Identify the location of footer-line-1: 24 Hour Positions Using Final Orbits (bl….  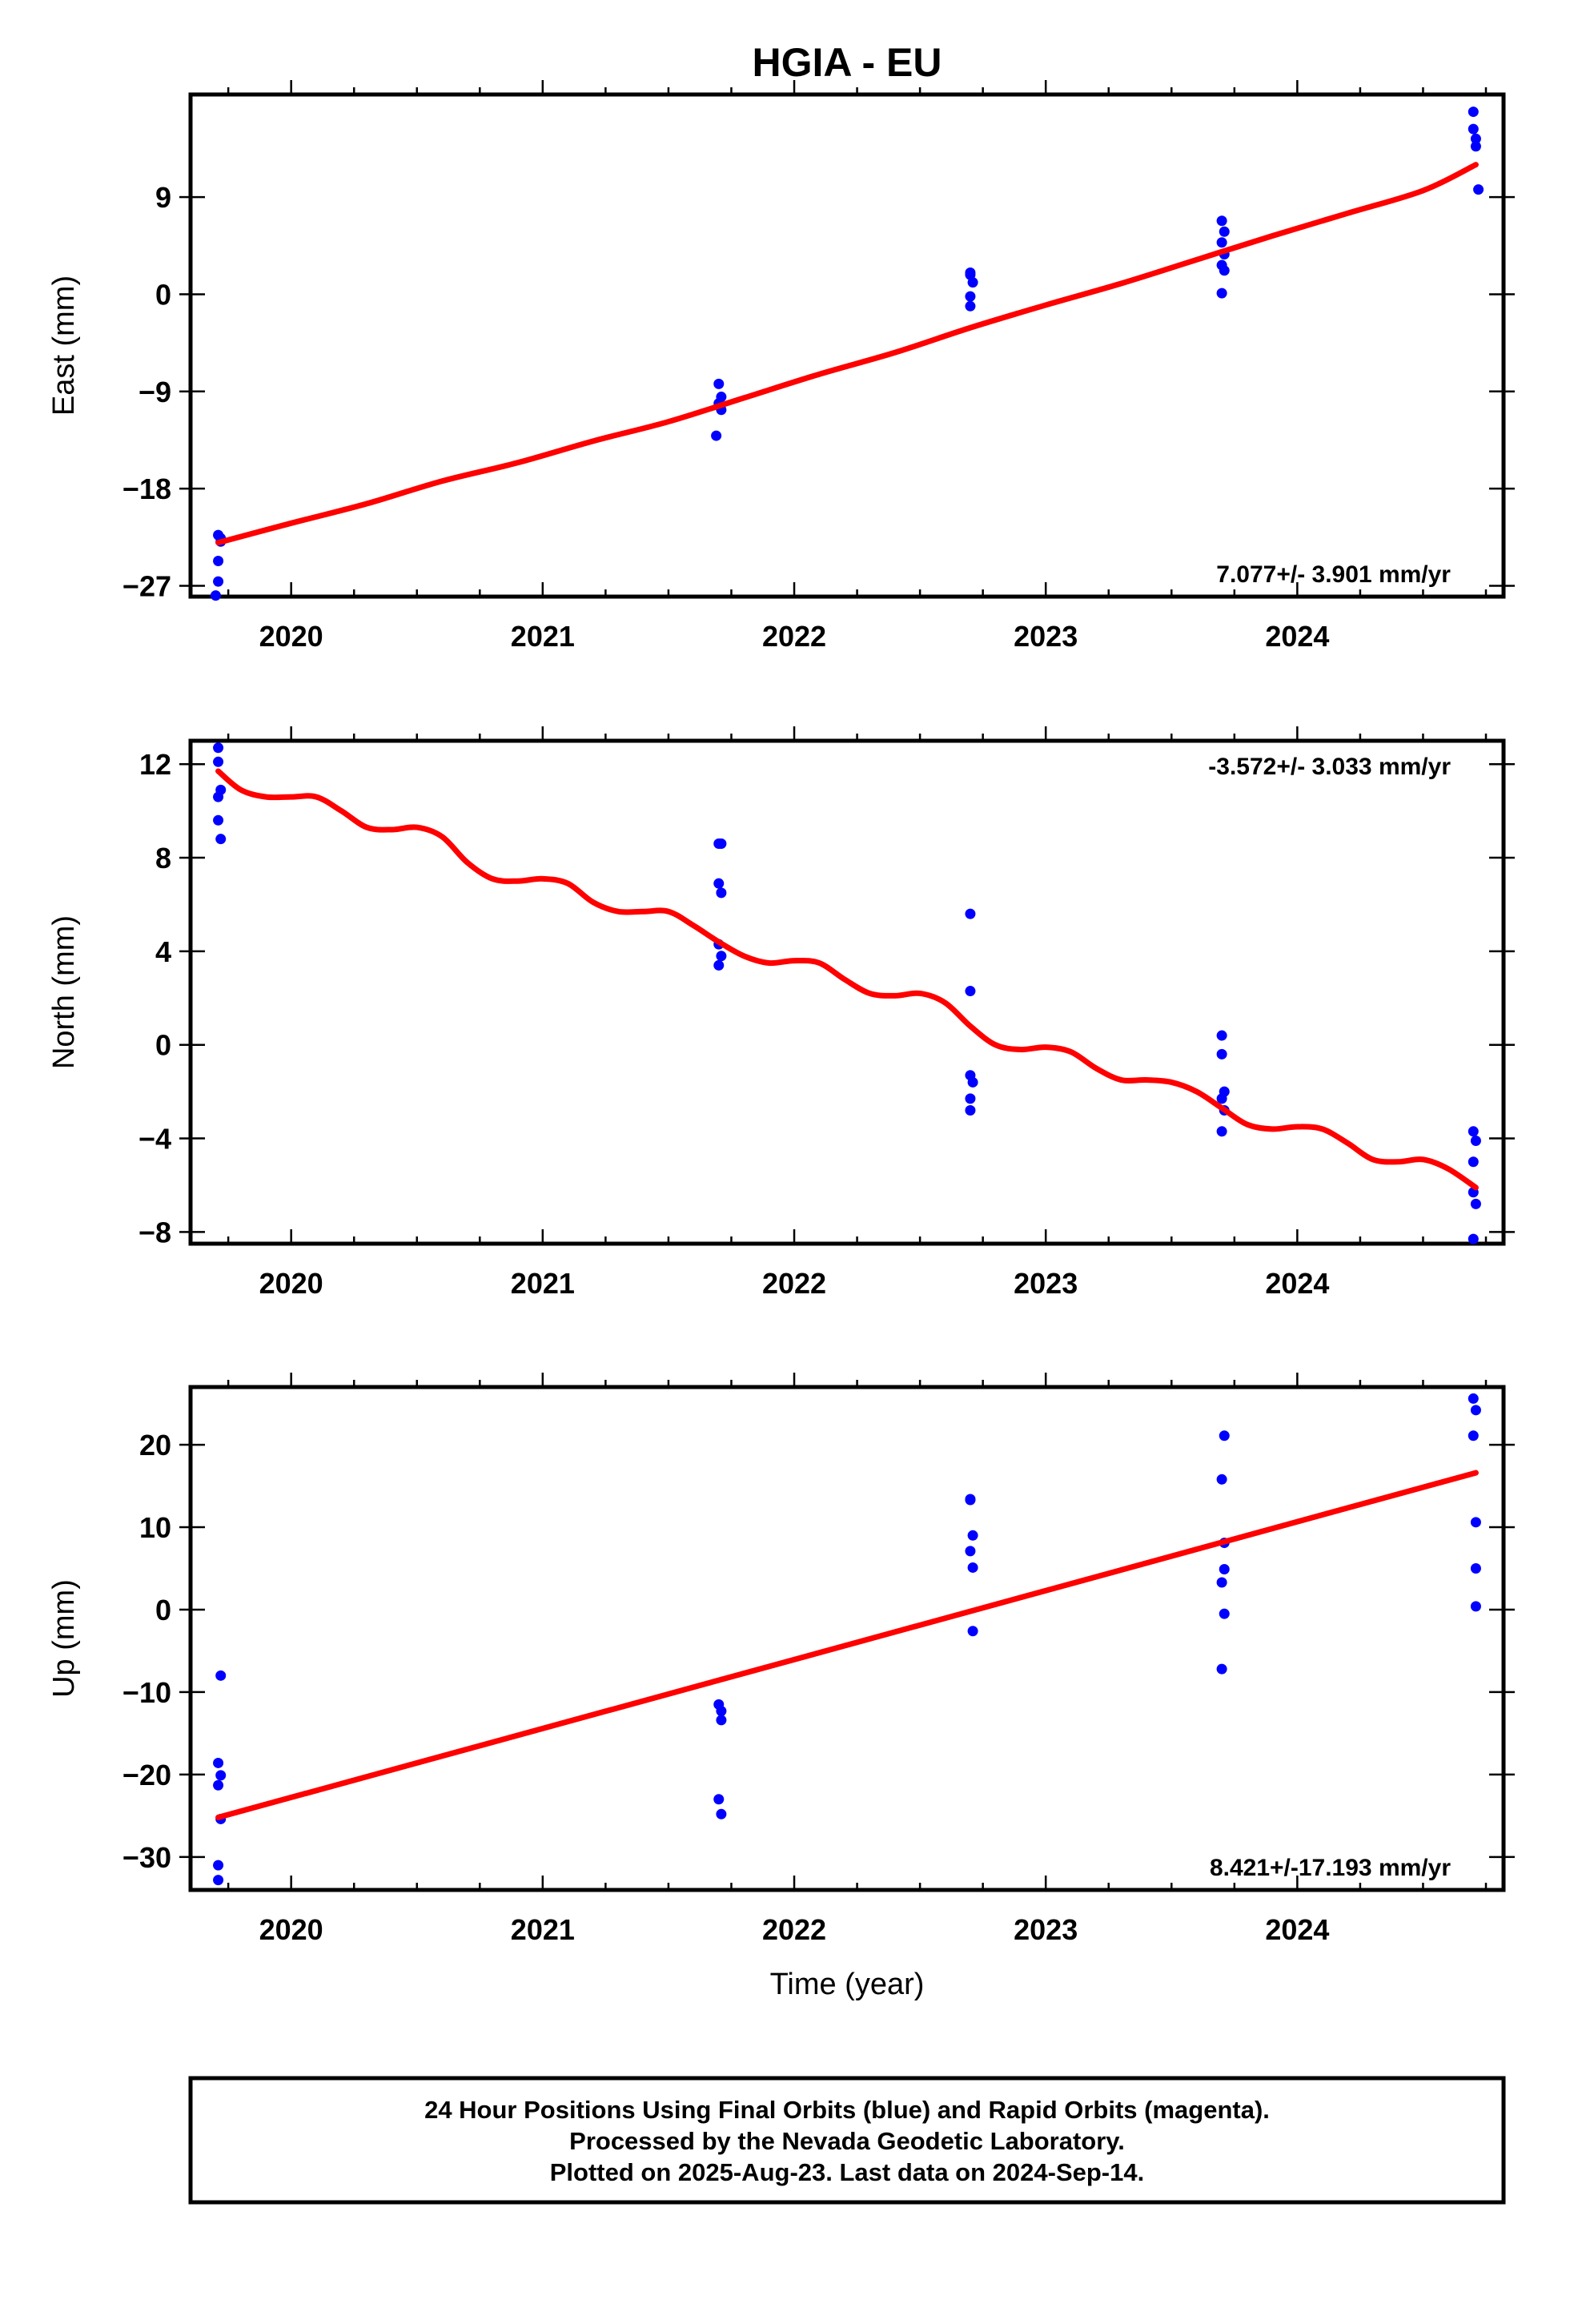
(847, 2110).